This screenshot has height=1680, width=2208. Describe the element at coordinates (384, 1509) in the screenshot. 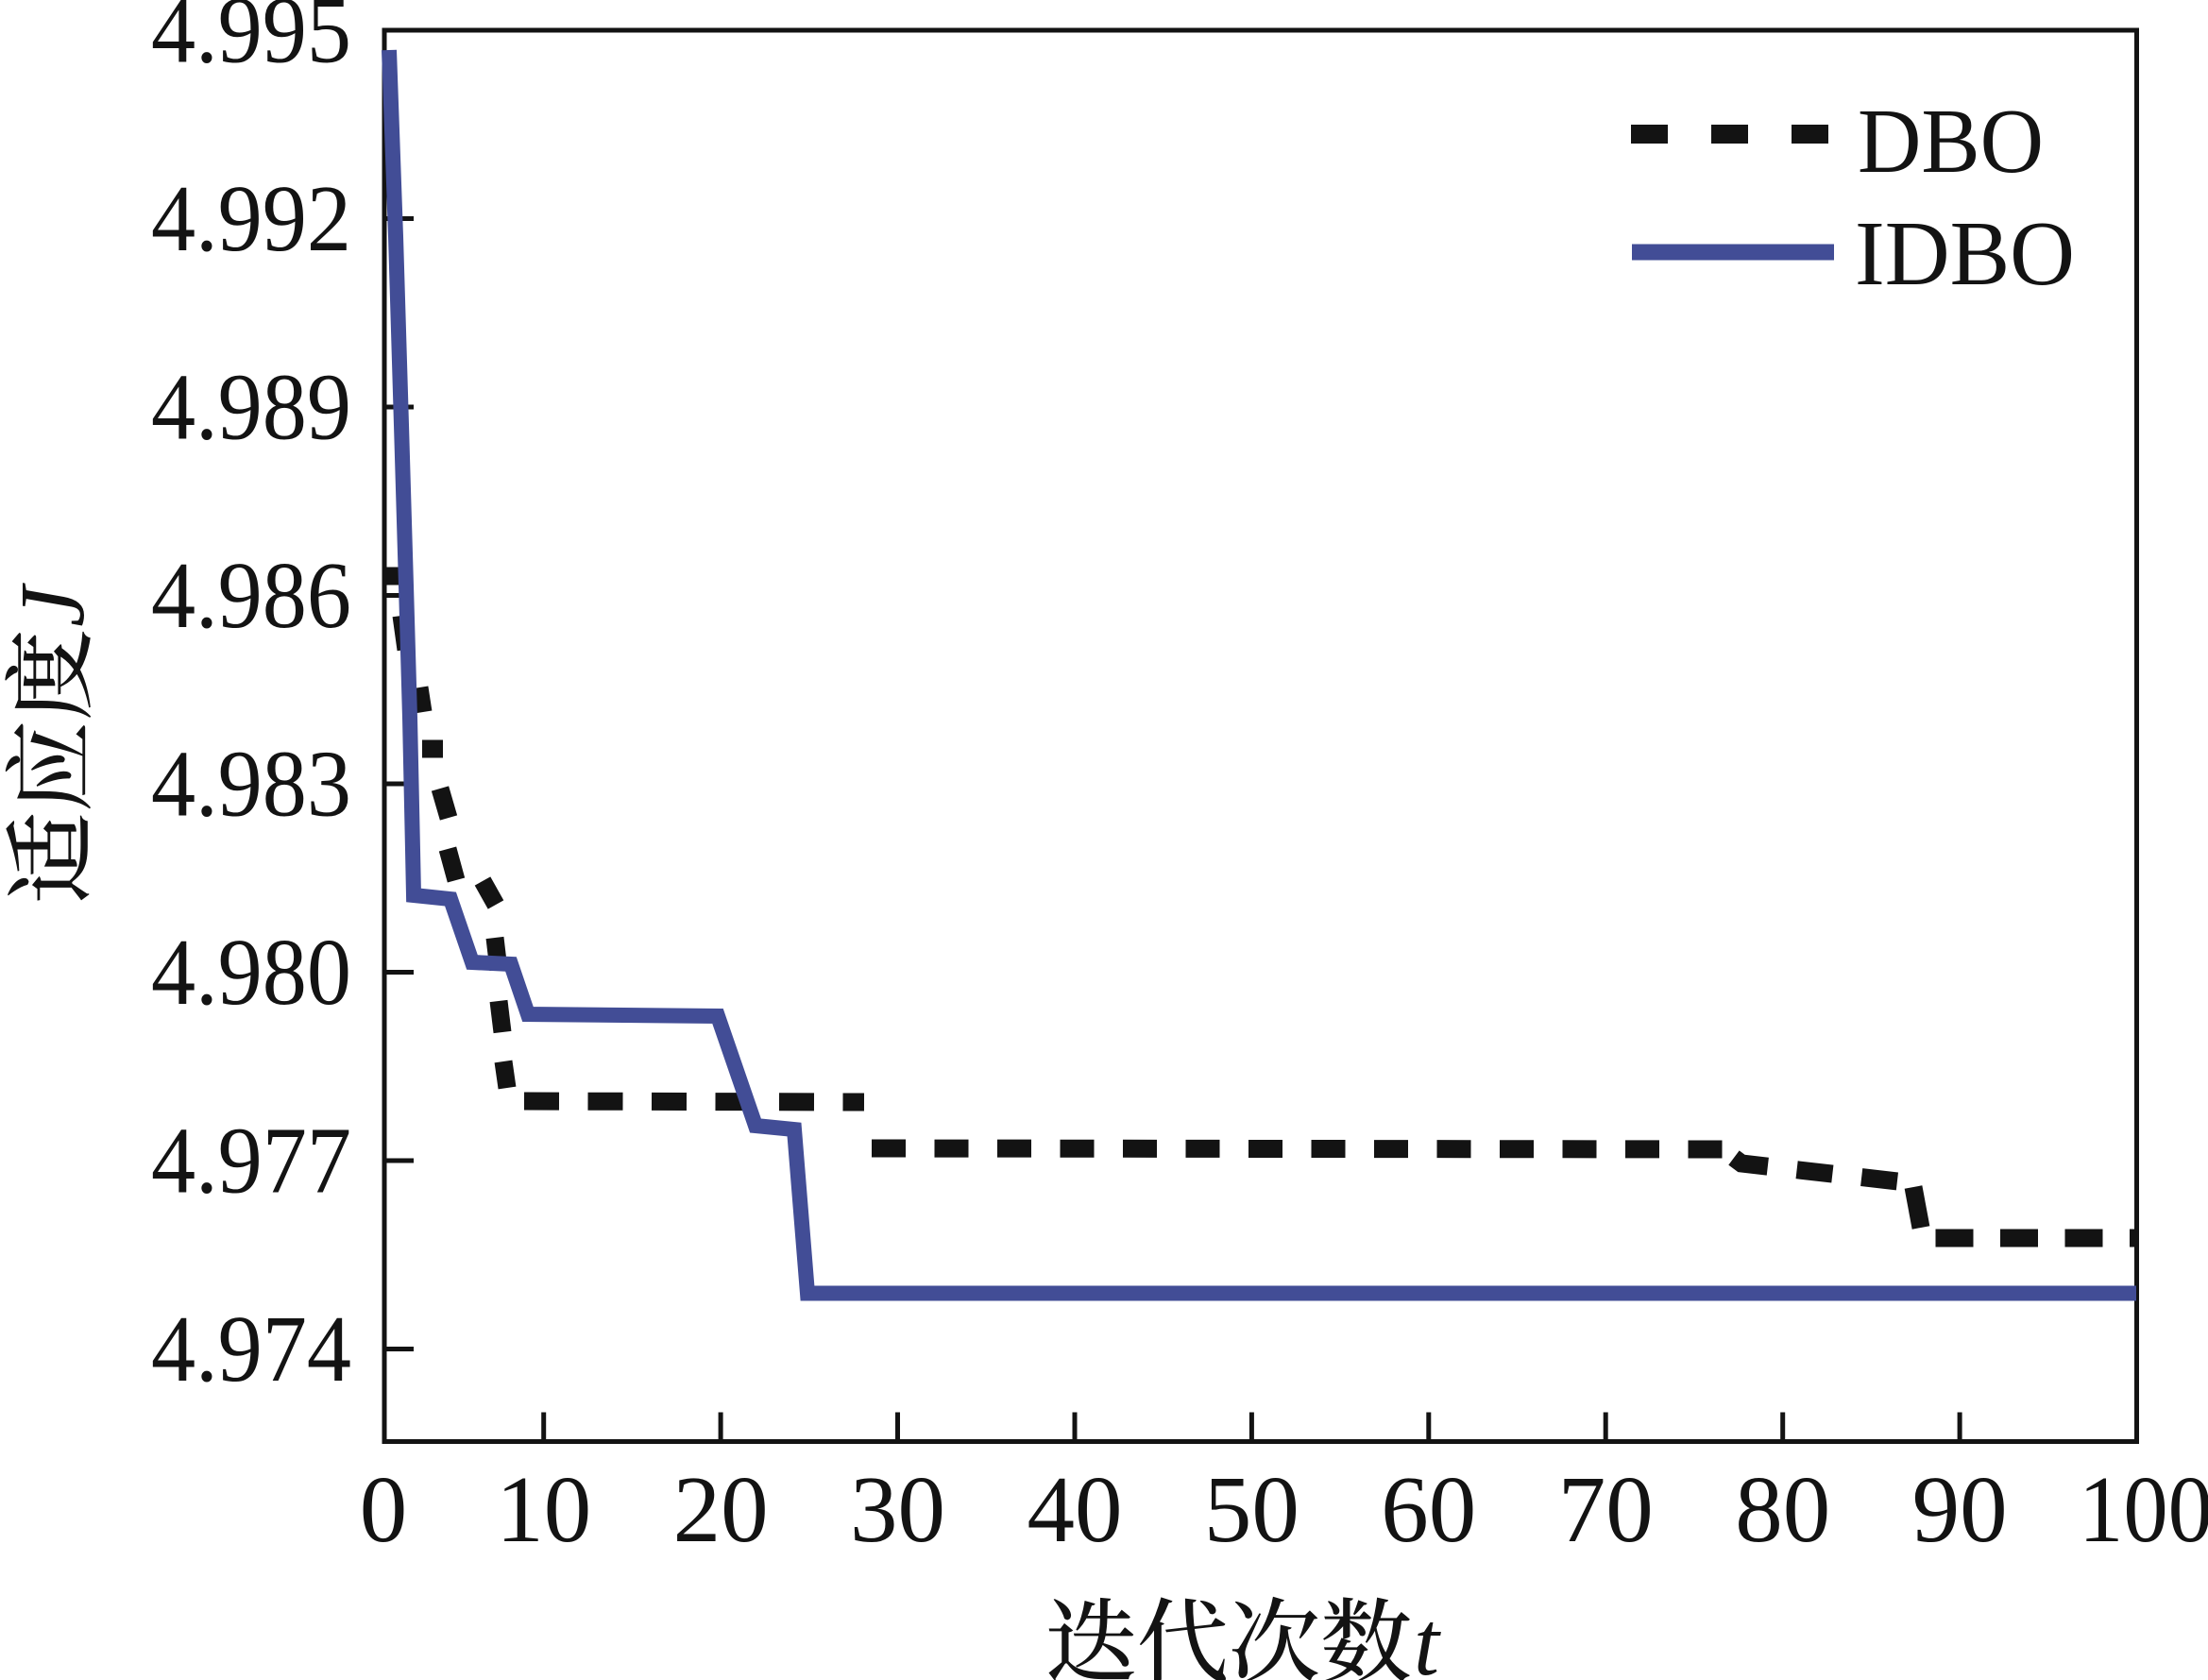

I see `svg-text: 0` at that location.